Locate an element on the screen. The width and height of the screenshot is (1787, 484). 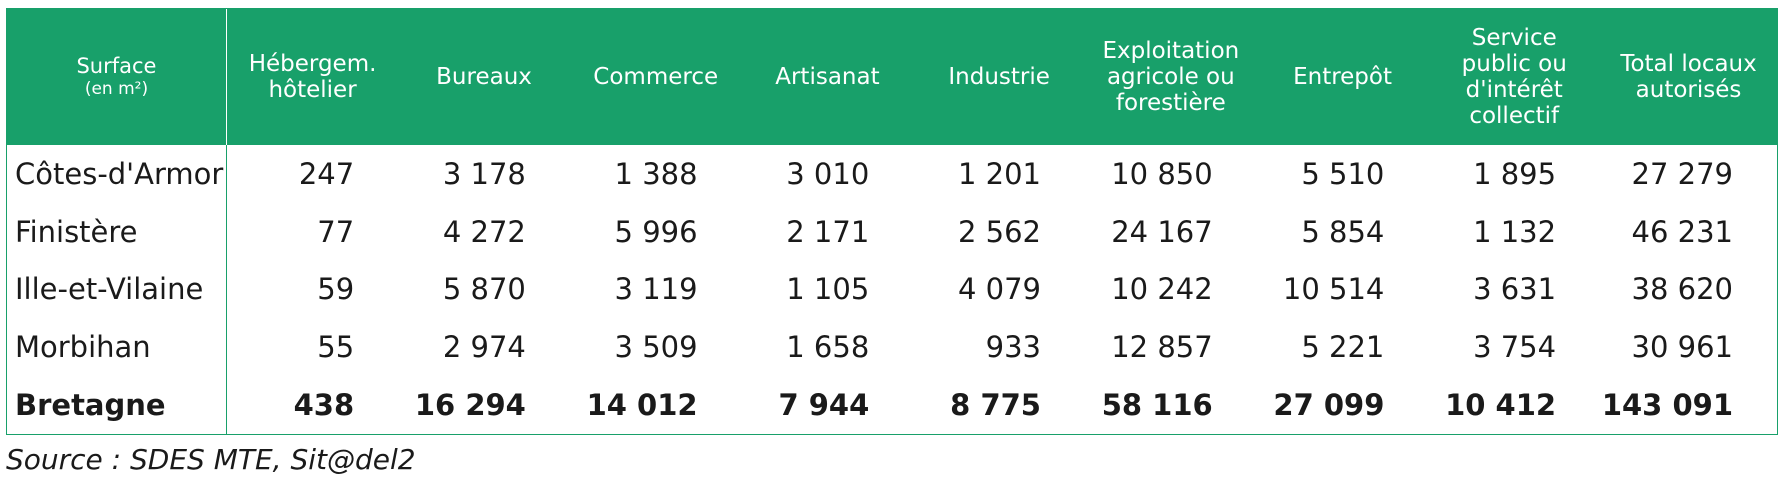
table-cell: 3 178 is located at coordinates (484, 173).